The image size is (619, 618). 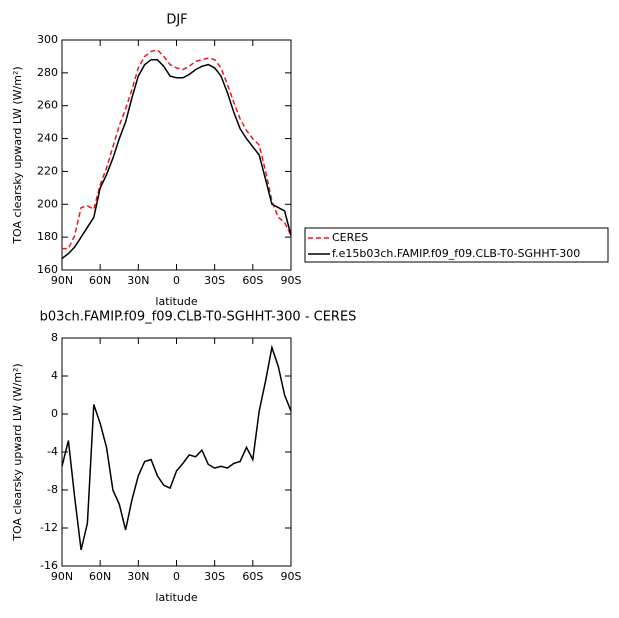 I want to click on y-tick-label: -4, so click(x=52, y=451).